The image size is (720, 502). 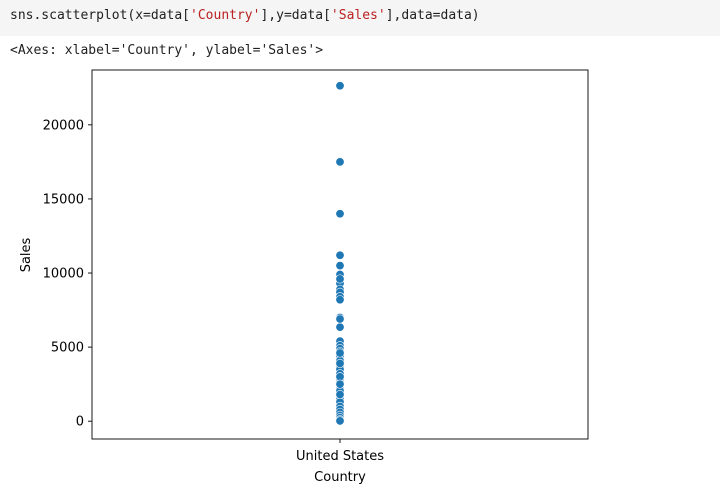 I want to click on y-axis-label: Sales, so click(x=26, y=254).